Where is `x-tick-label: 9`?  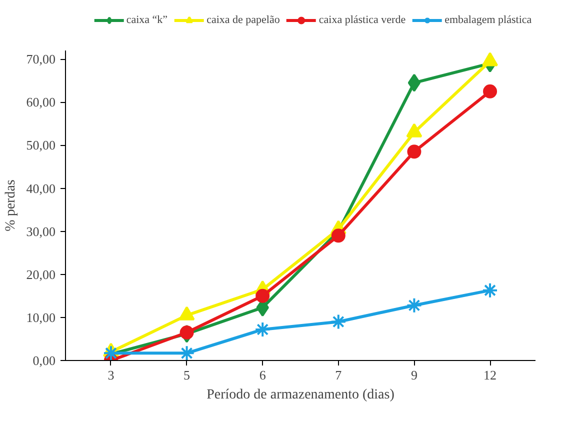
x-tick-label: 9 is located at coordinates (414, 375).